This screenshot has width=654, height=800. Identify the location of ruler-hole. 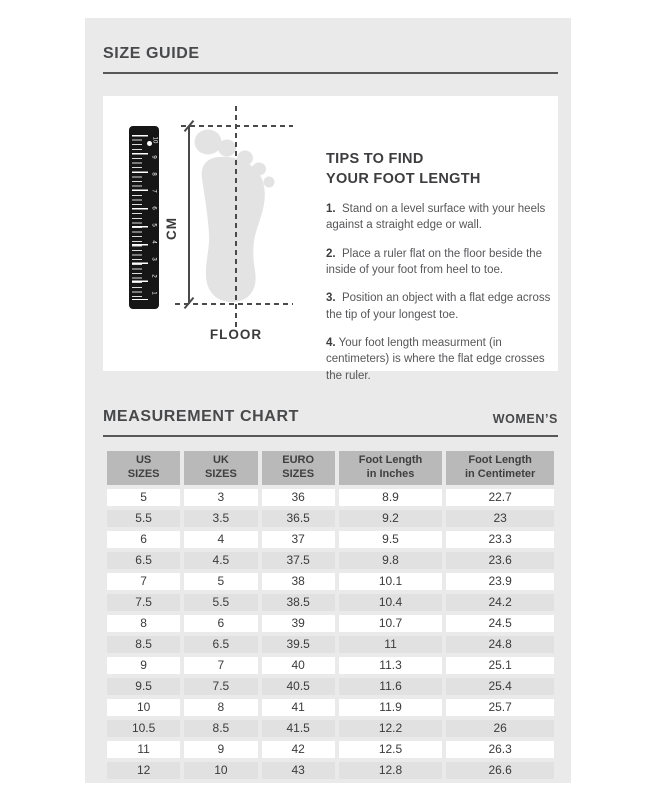
(149, 143).